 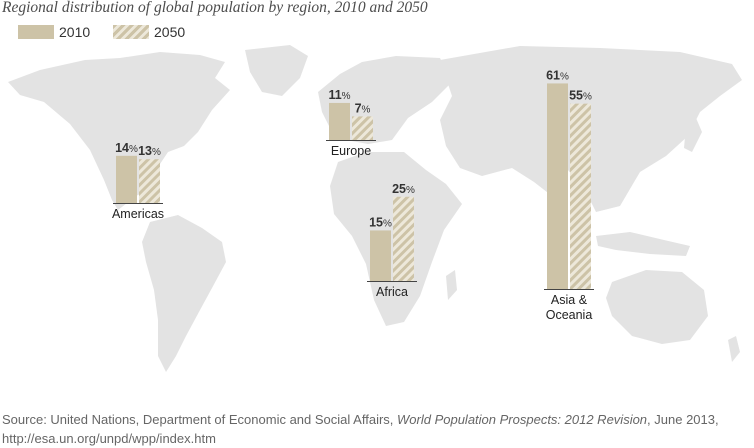 I want to click on map-indonesia, so click(x=643, y=244).